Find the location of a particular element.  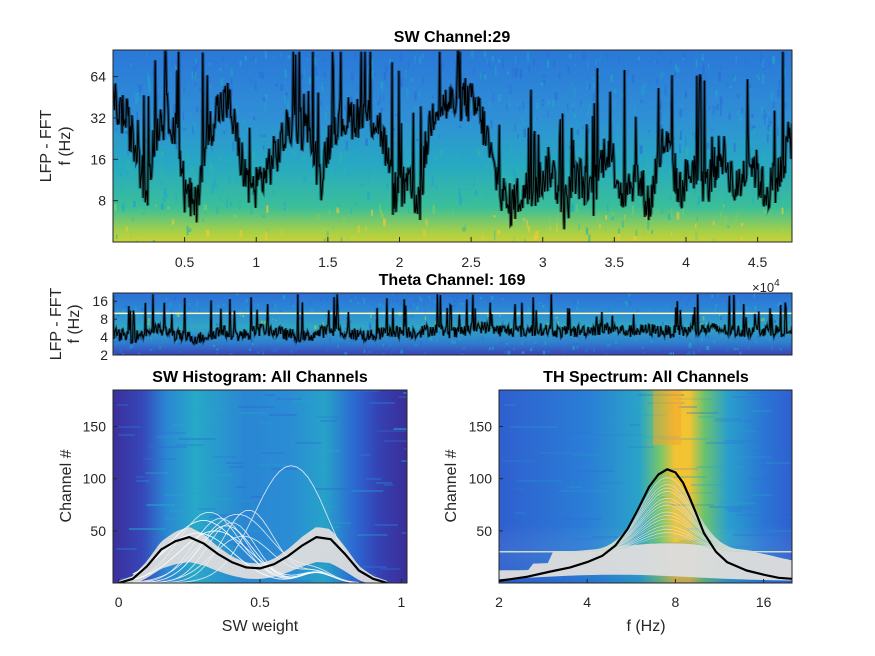

th-spectrum-title: TH Spectrum: All Channels is located at coordinates (646, 377).